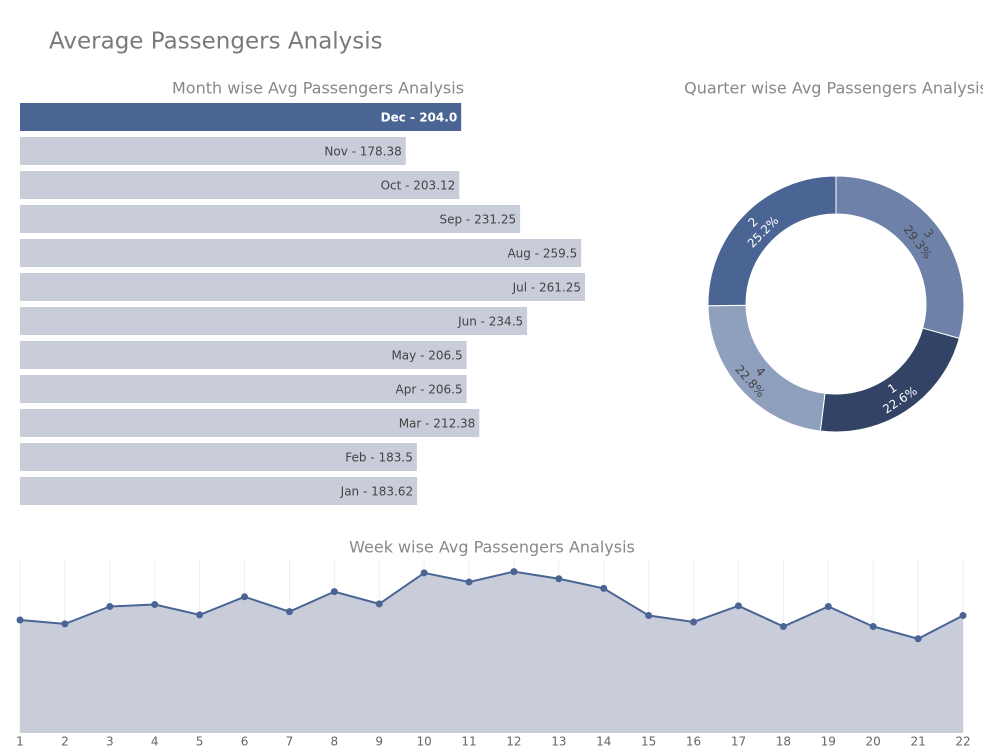 This screenshot has width=983, height=750. I want to click on x-tick-label: 16, so click(693, 742).